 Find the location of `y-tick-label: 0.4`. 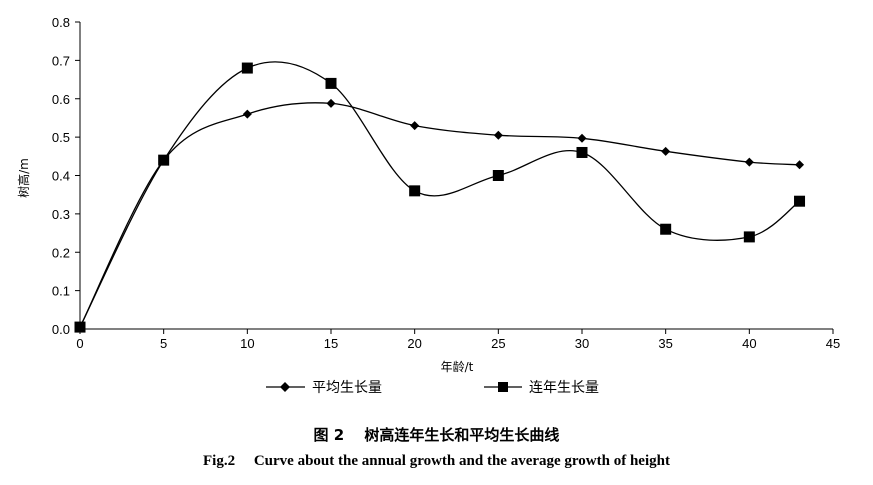

y-tick-label: 0.4 is located at coordinates (61, 176).